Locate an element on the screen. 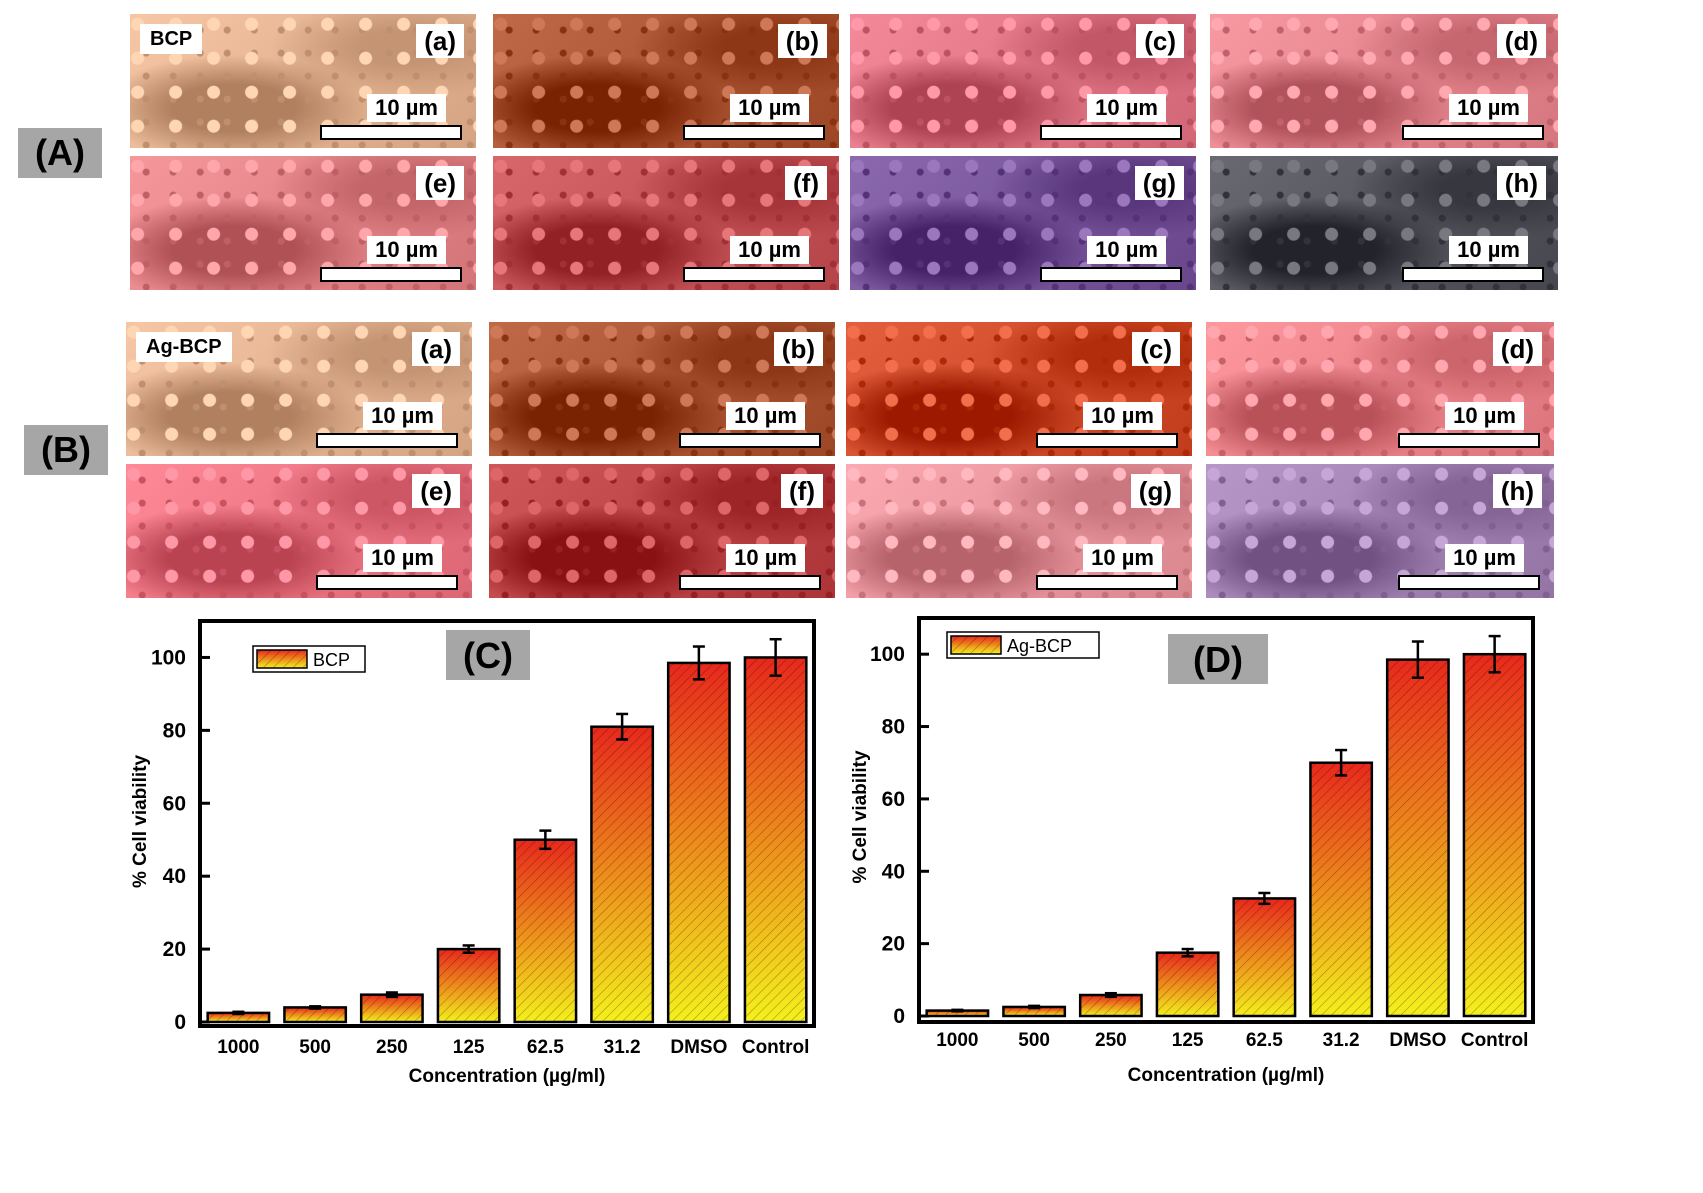 This screenshot has width=1703, height=1193. sample-name-label: Ag-BCP is located at coordinates (184, 347).